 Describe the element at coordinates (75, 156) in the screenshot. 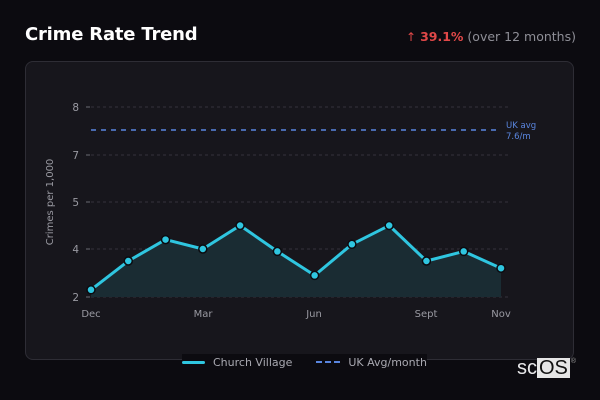

I see `svg-text: 7` at that location.